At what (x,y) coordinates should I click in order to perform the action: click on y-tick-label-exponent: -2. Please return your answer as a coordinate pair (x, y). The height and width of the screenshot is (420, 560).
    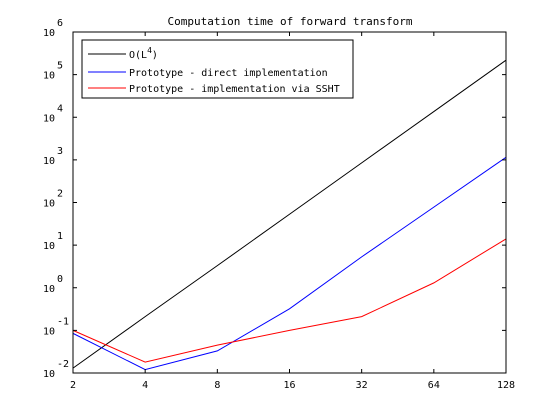
    Looking at the image, I should click on (63, 364).